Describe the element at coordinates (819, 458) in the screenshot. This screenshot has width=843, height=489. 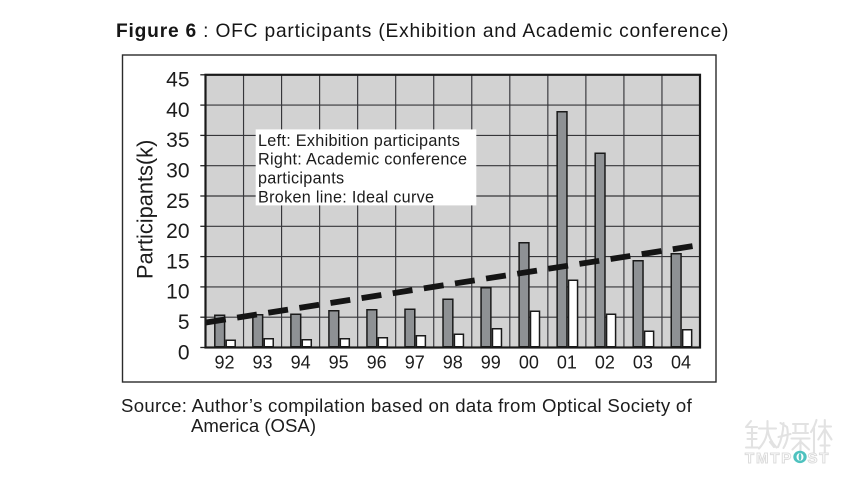
I see `svg-text: ST` at that location.